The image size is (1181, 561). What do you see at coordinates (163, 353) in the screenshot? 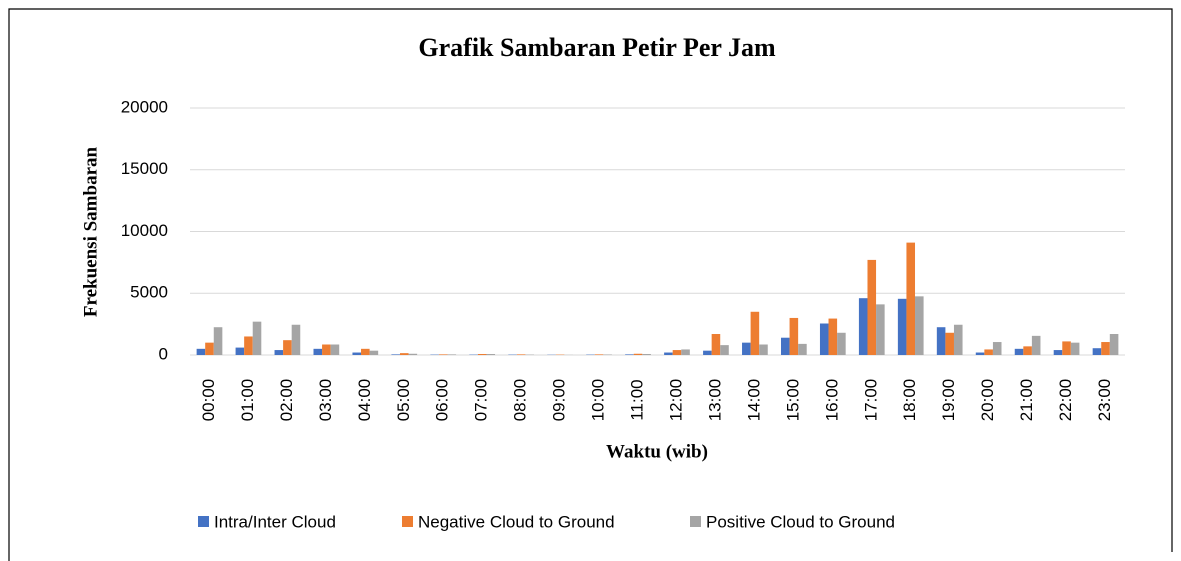
I see `y-tick-label: 0` at bounding box center [163, 353].